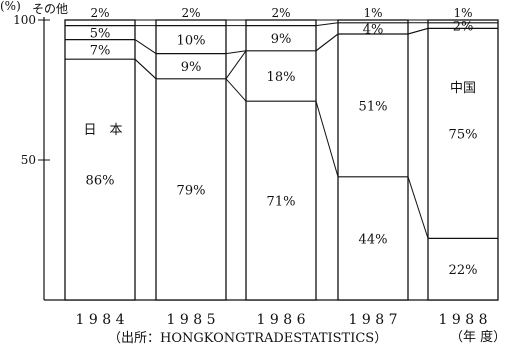  I want to click on bar-1984, so click(100, 160).